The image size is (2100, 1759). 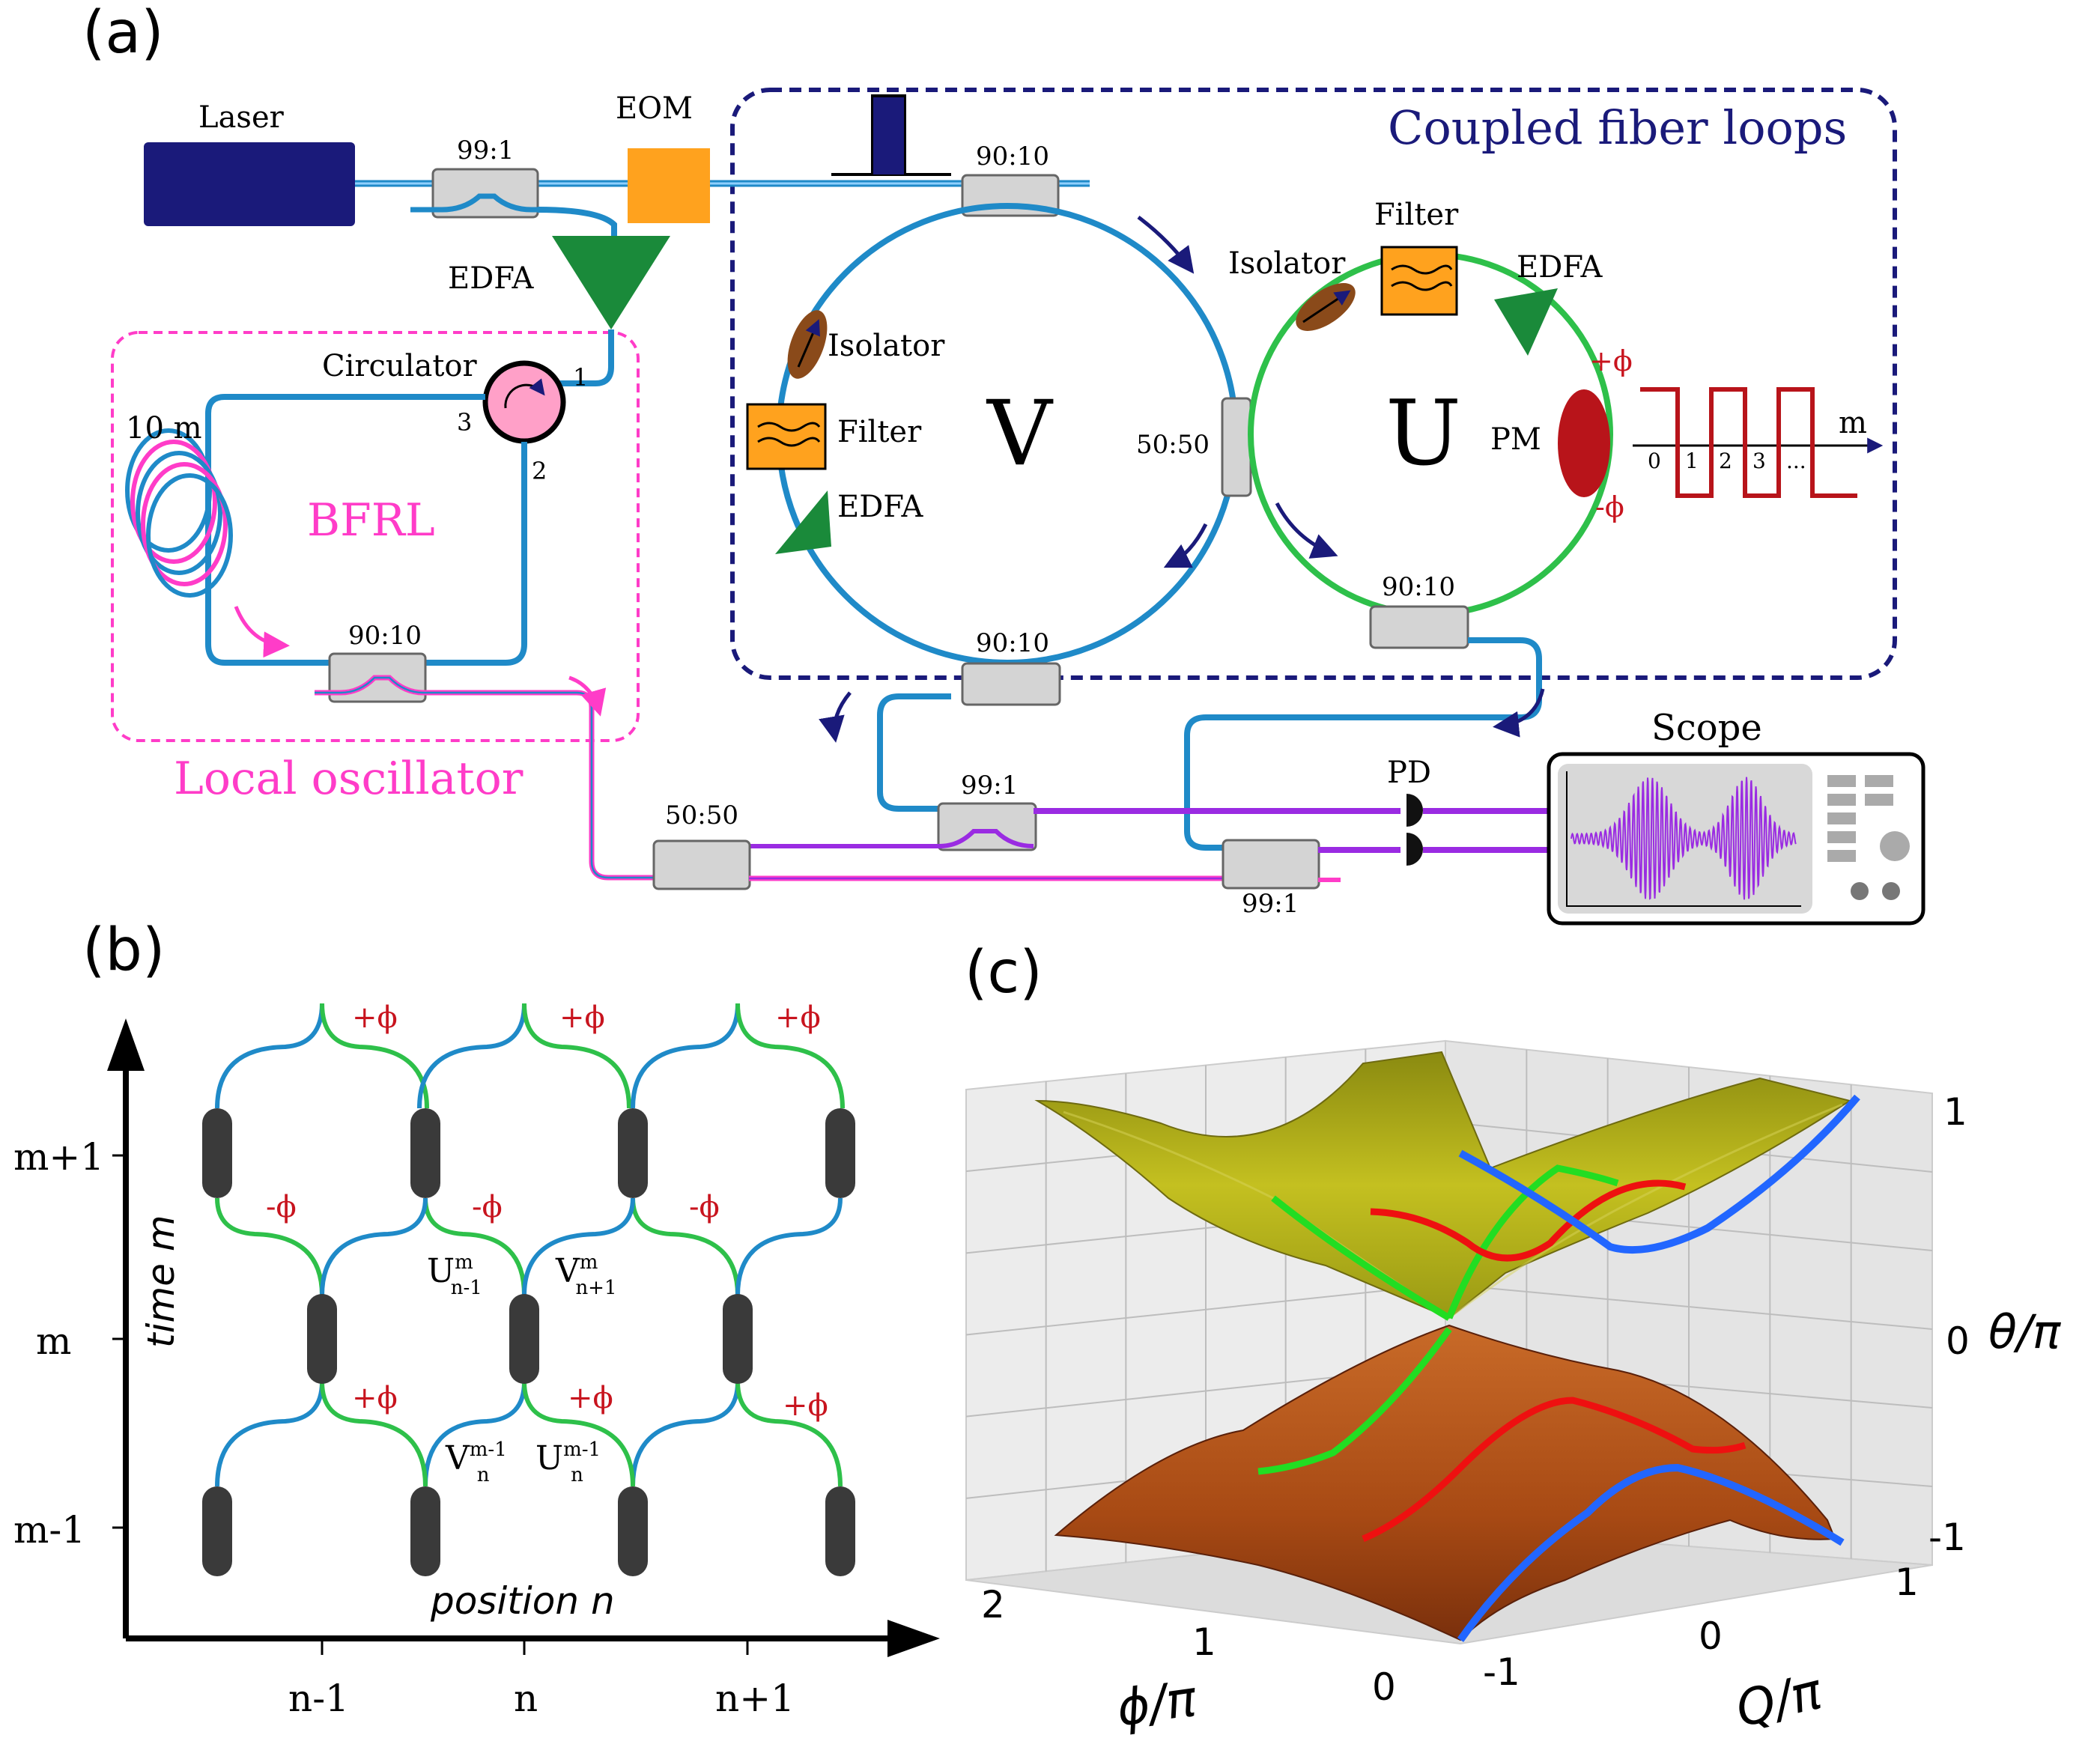 What do you see at coordinates (281, 1207) in the screenshot?
I see `phase-minus-1: -ϕ` at bounding box center [281, 1207].